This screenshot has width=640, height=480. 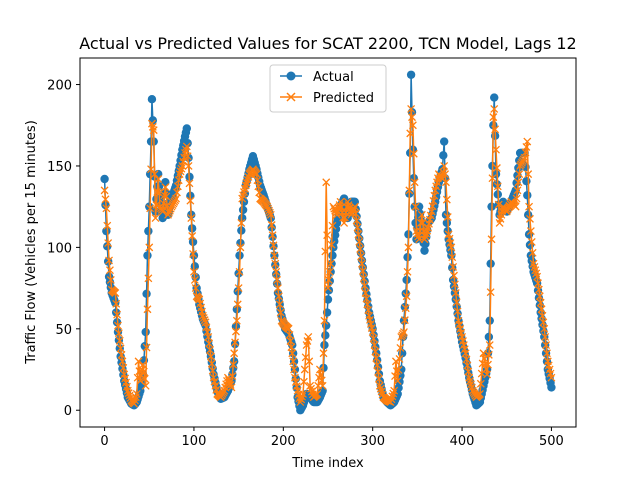 I want to click on legend-actual-marker, so click(x=291, y=76).